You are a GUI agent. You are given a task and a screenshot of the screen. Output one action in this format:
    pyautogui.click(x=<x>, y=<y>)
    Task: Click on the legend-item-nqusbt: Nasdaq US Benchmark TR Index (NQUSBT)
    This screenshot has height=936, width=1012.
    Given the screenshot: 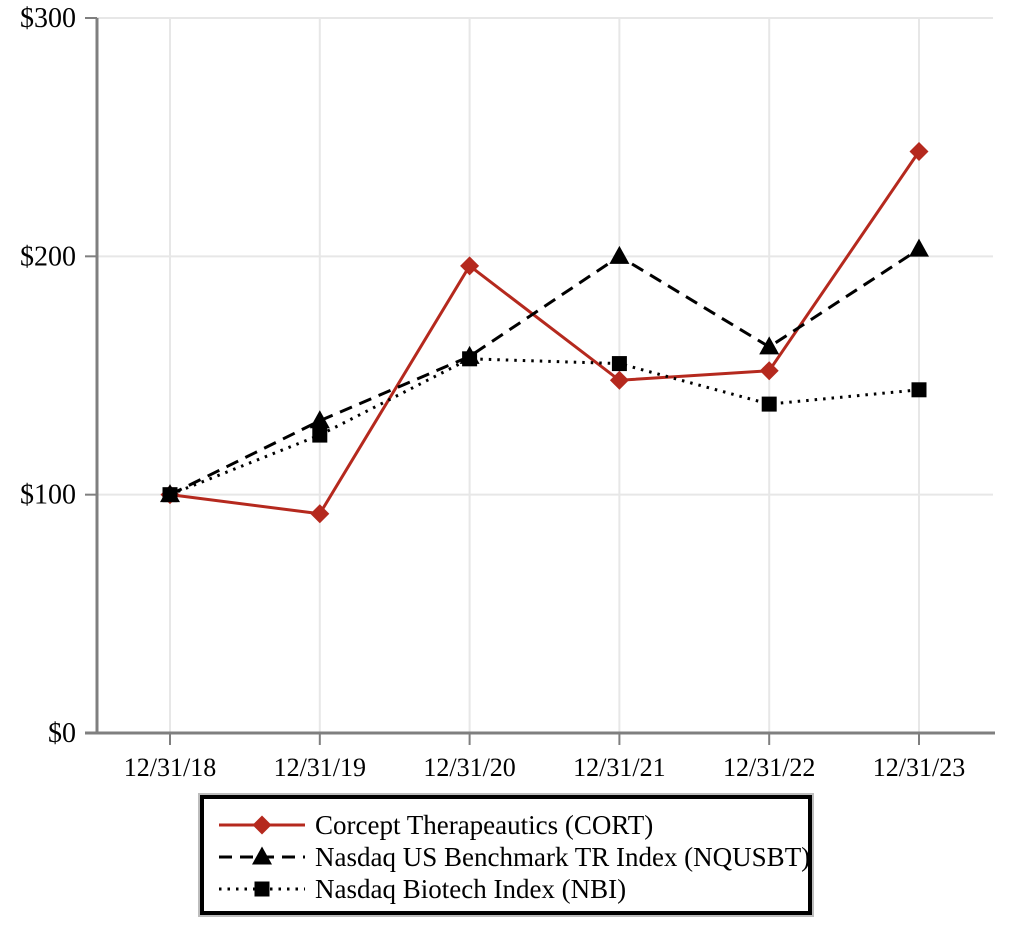 What is the action you would take?
    pyautogui.click(x=514, y=857)
    